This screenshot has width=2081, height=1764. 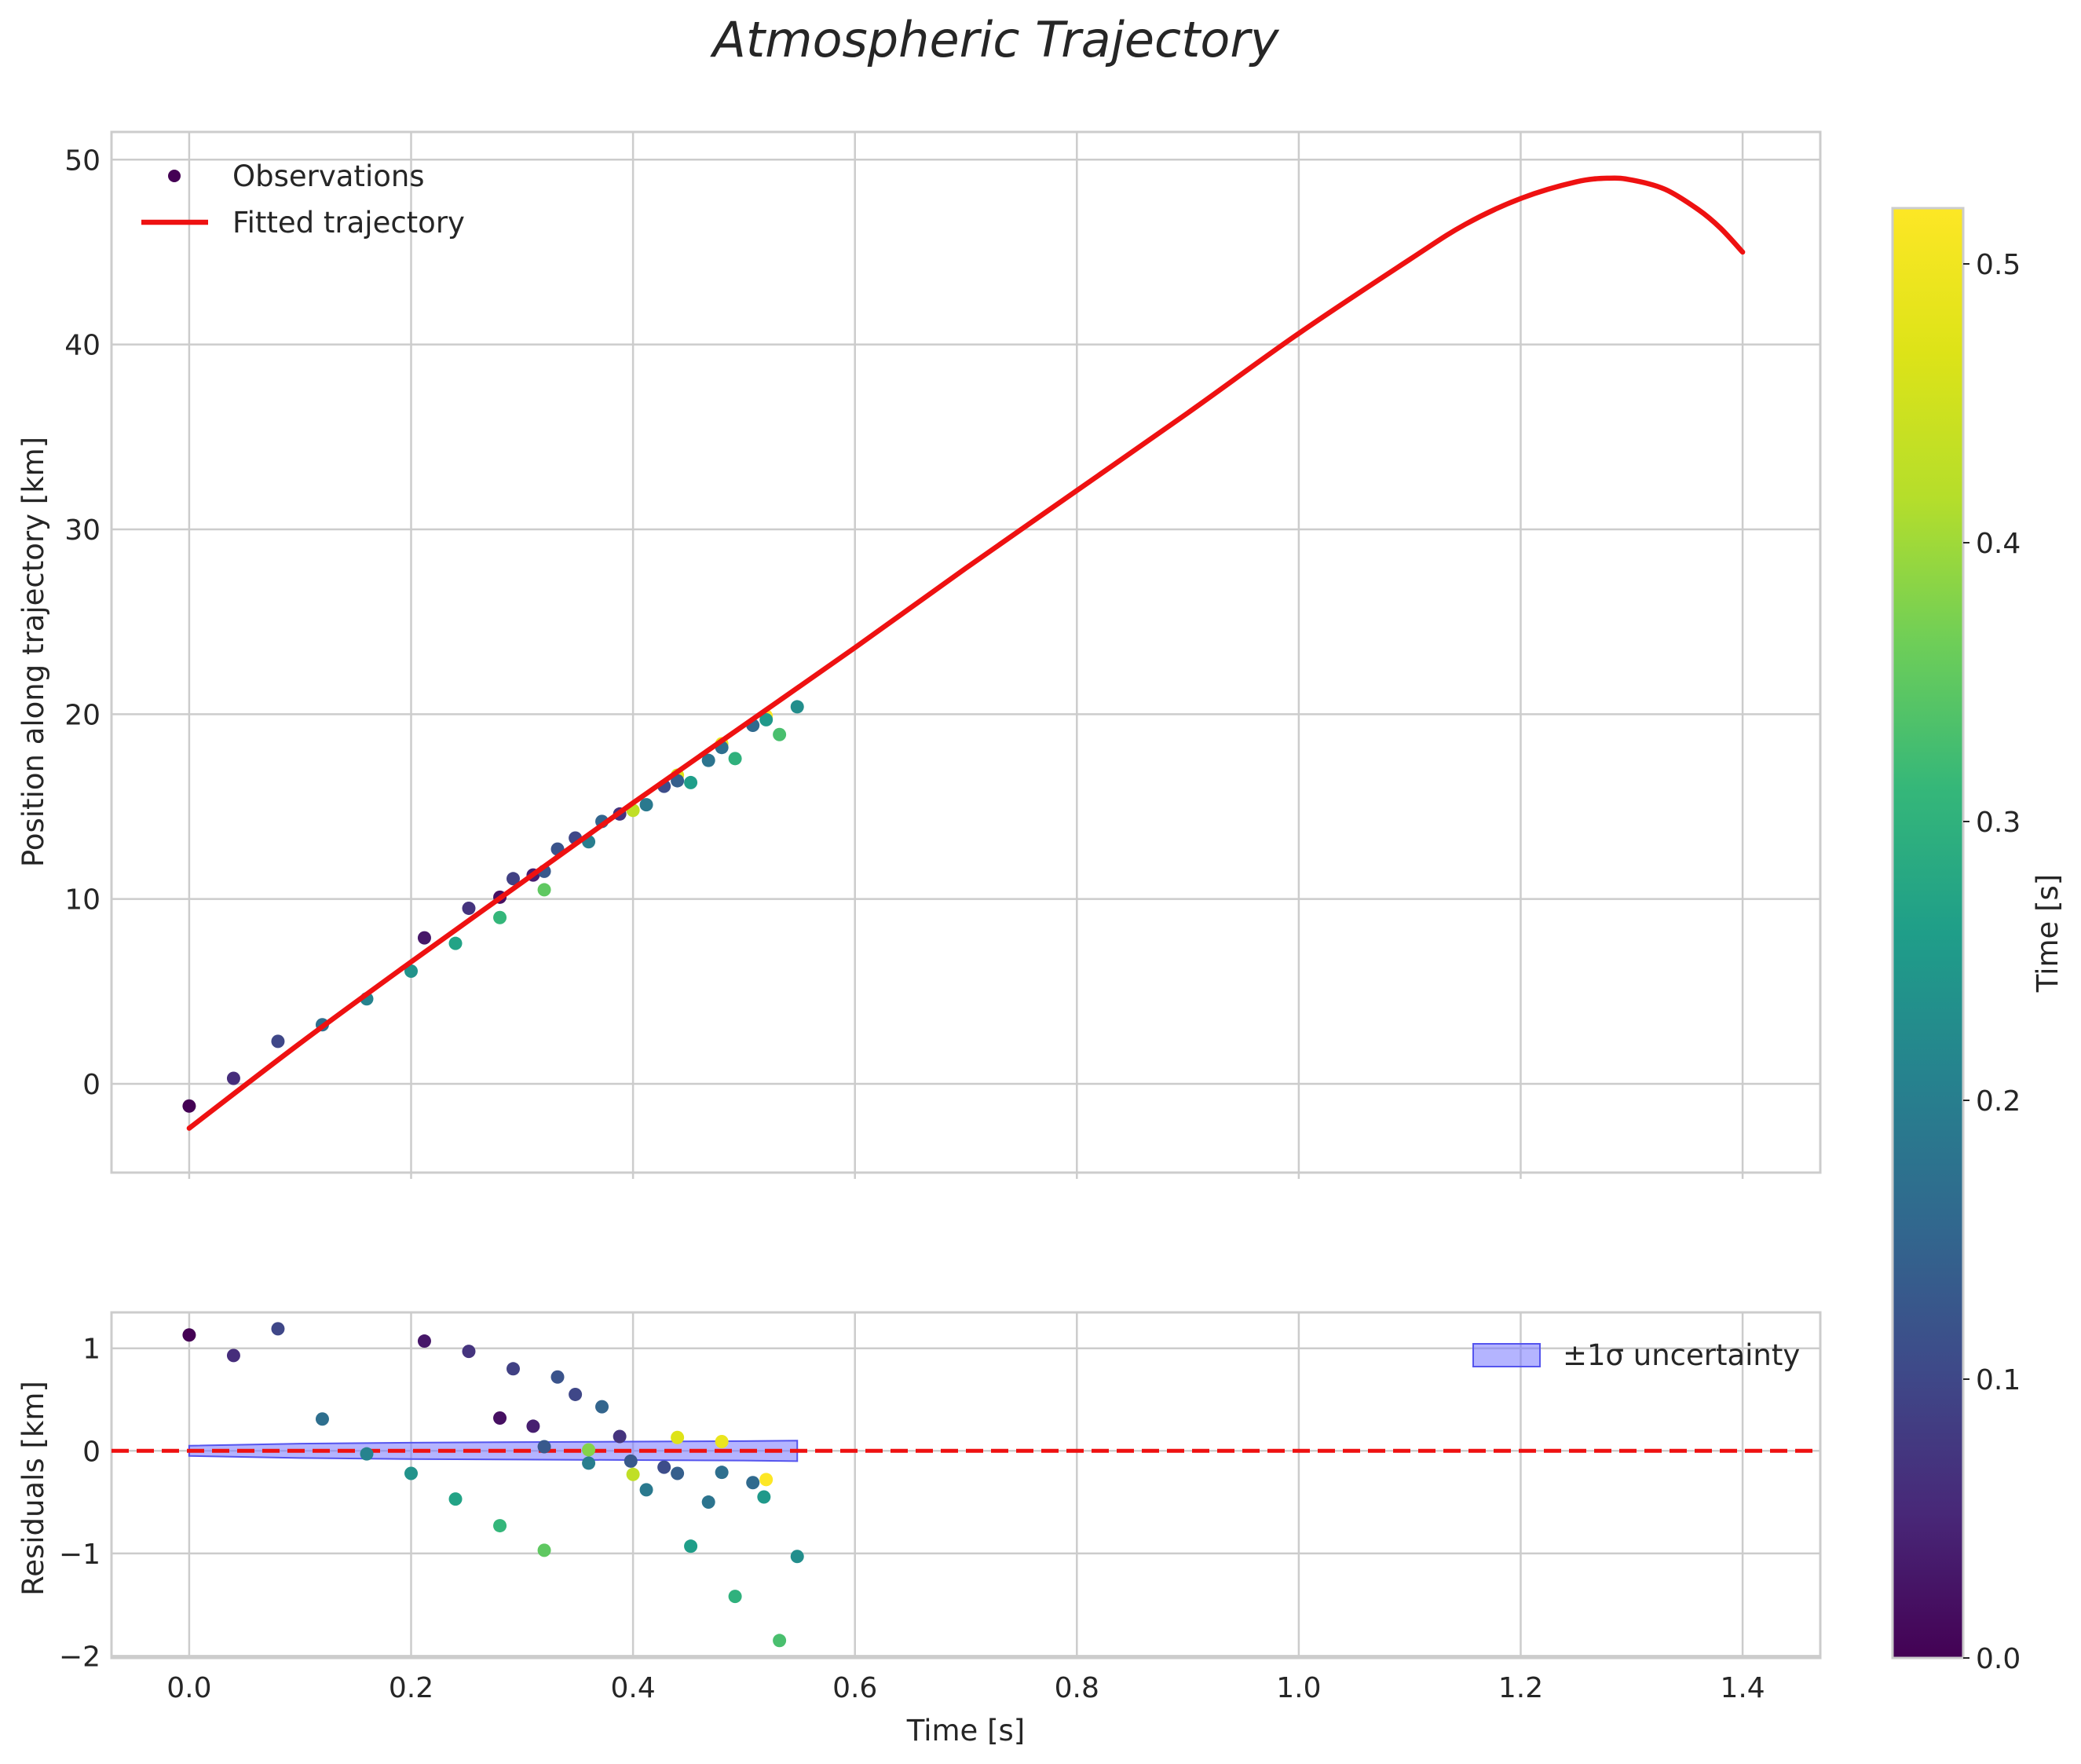 I want to click on bottom-y-tick-label: −1, so click(x=80, y=1555).